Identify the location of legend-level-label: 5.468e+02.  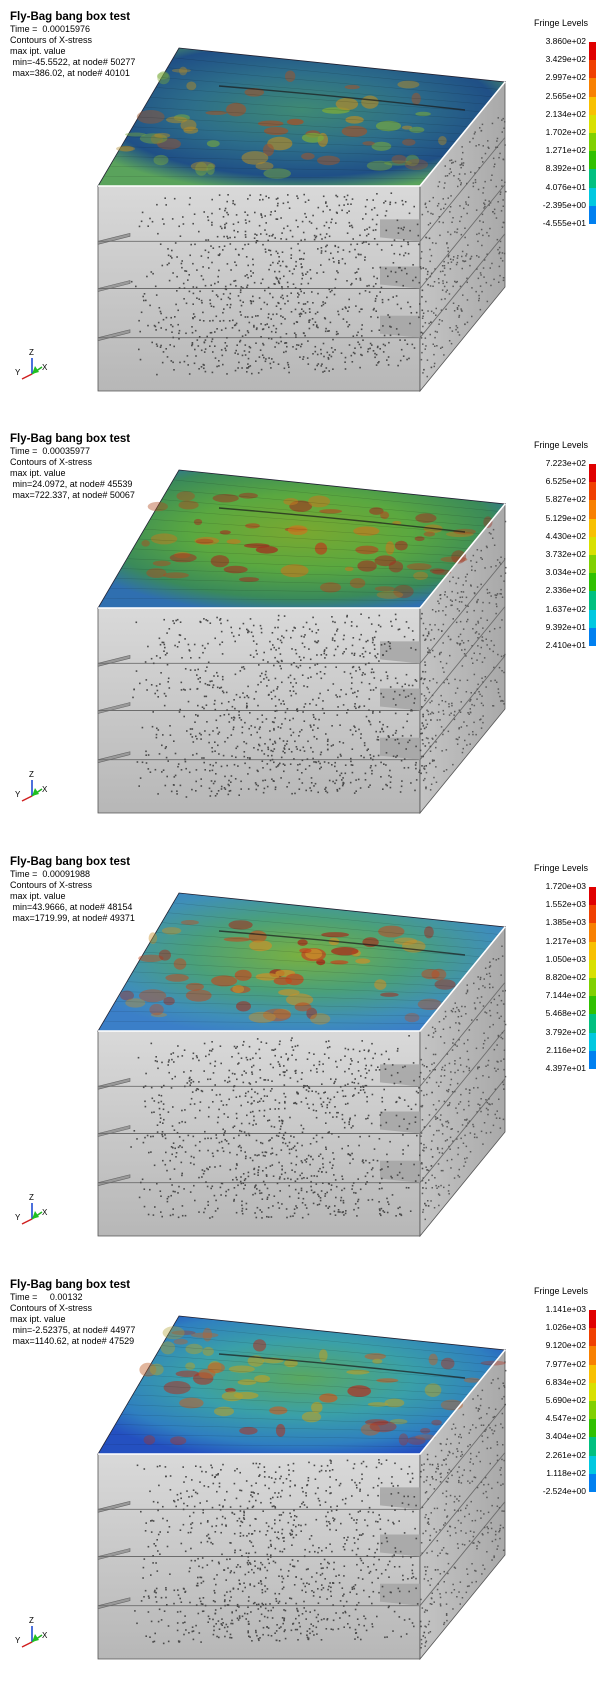
(559, 1013).